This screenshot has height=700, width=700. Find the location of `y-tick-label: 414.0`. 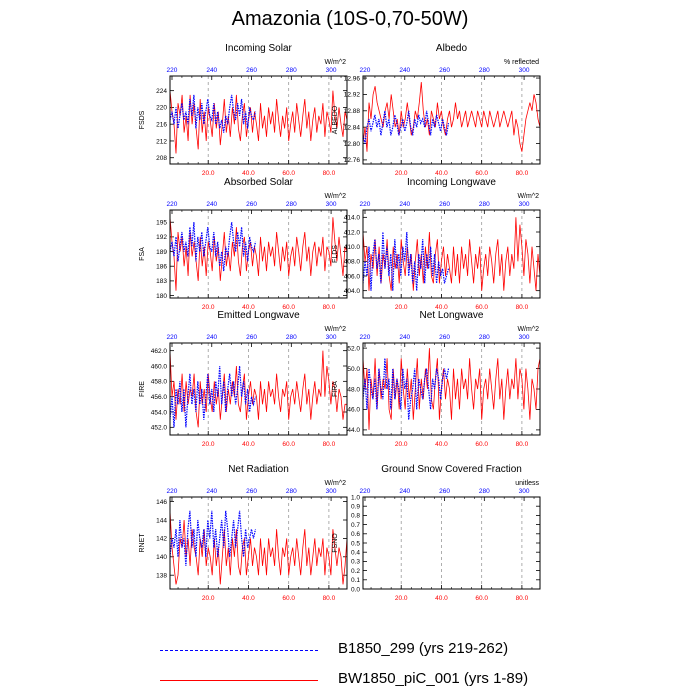

y-tick-label: 414.0 is located at coordinates (352, 218).